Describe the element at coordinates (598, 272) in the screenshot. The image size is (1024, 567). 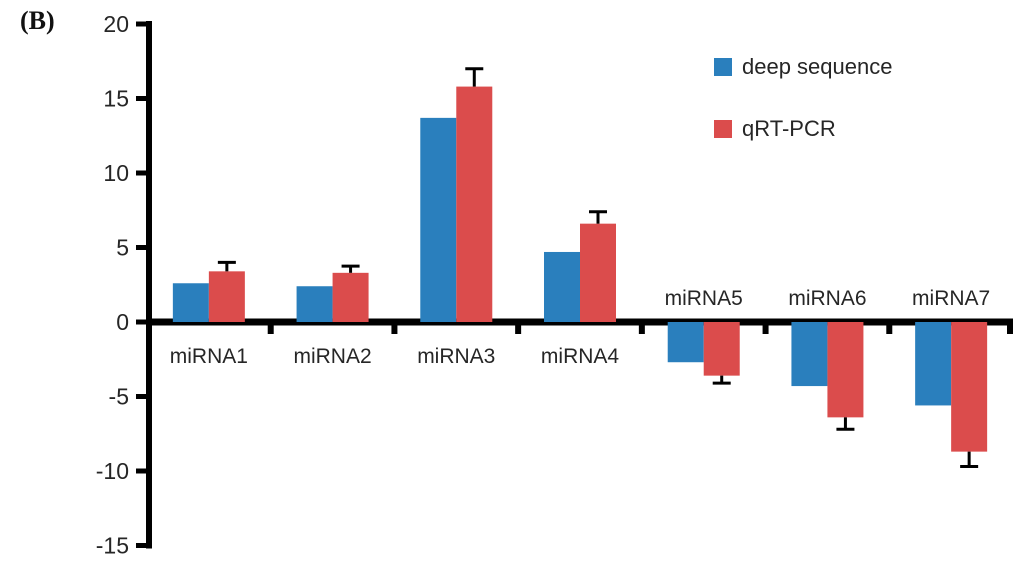
I see `bar-qrt-pcr-miRNA4` at that location.